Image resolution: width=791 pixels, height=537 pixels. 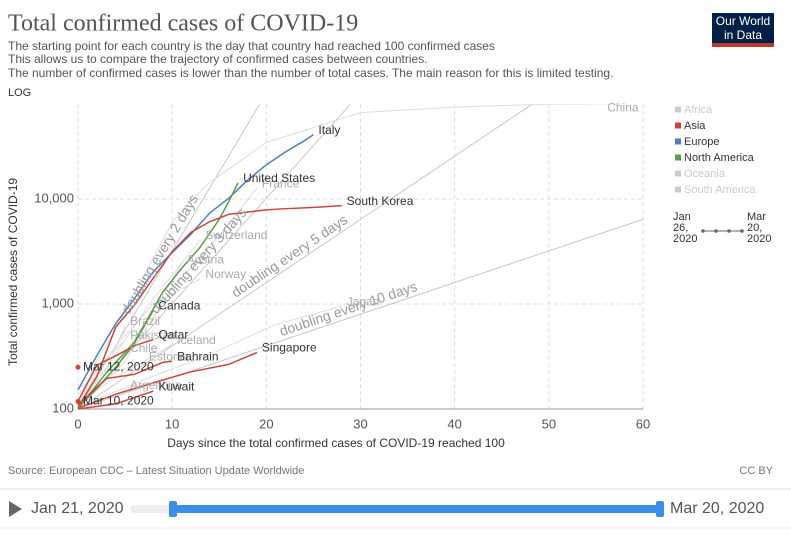 I want to click on timeline-range, so click(x=416, y=509).